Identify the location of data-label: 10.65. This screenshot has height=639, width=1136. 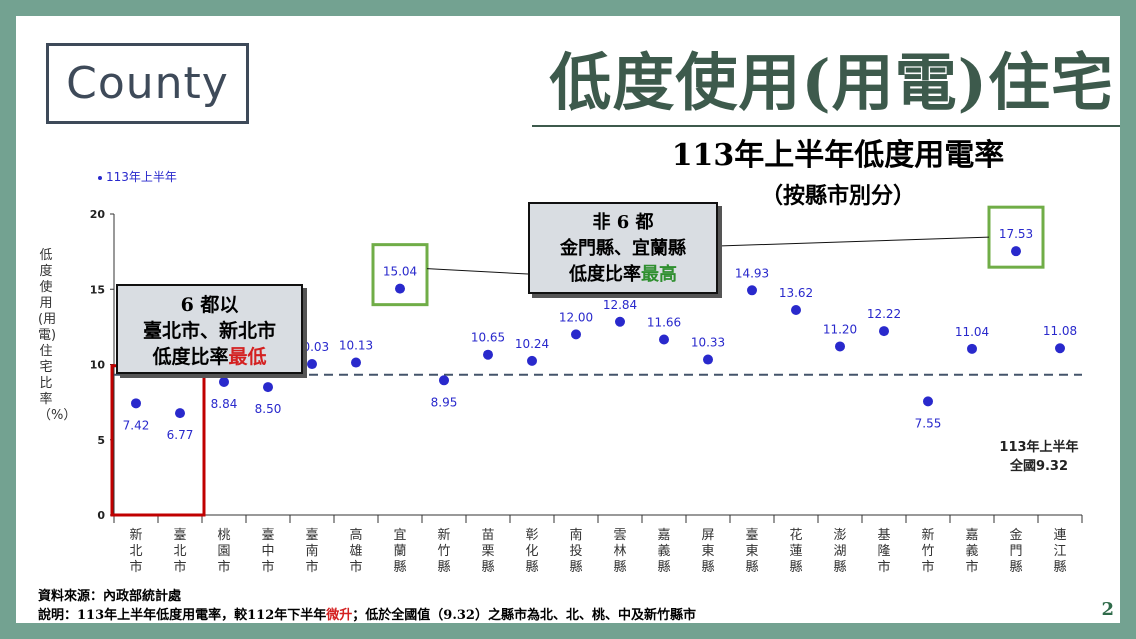
(488, 338).